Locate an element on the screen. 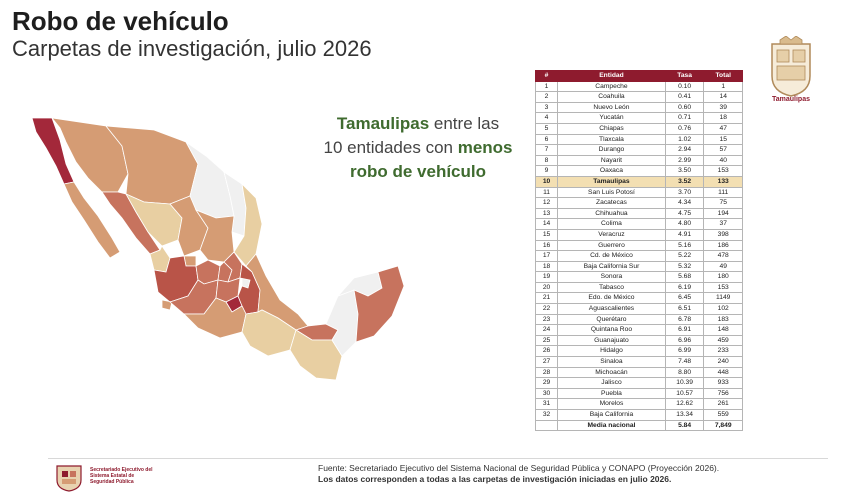 This screenshot has height=500, width=850. rank-cell: 10 is located at coordinates (546, 181).